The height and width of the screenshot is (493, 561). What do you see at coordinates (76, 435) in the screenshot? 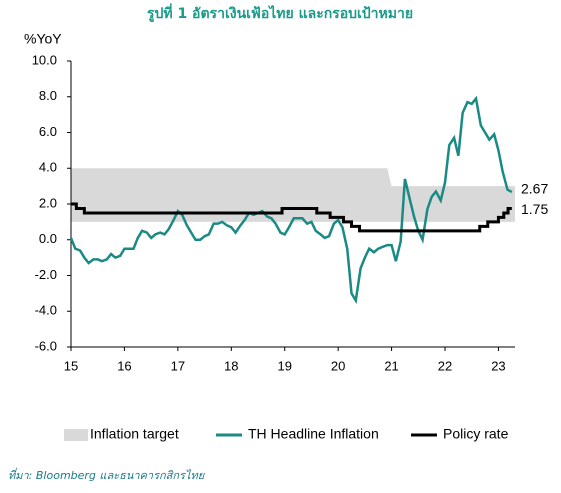
I see `legend-swatch` at bounding box center [76, 435].